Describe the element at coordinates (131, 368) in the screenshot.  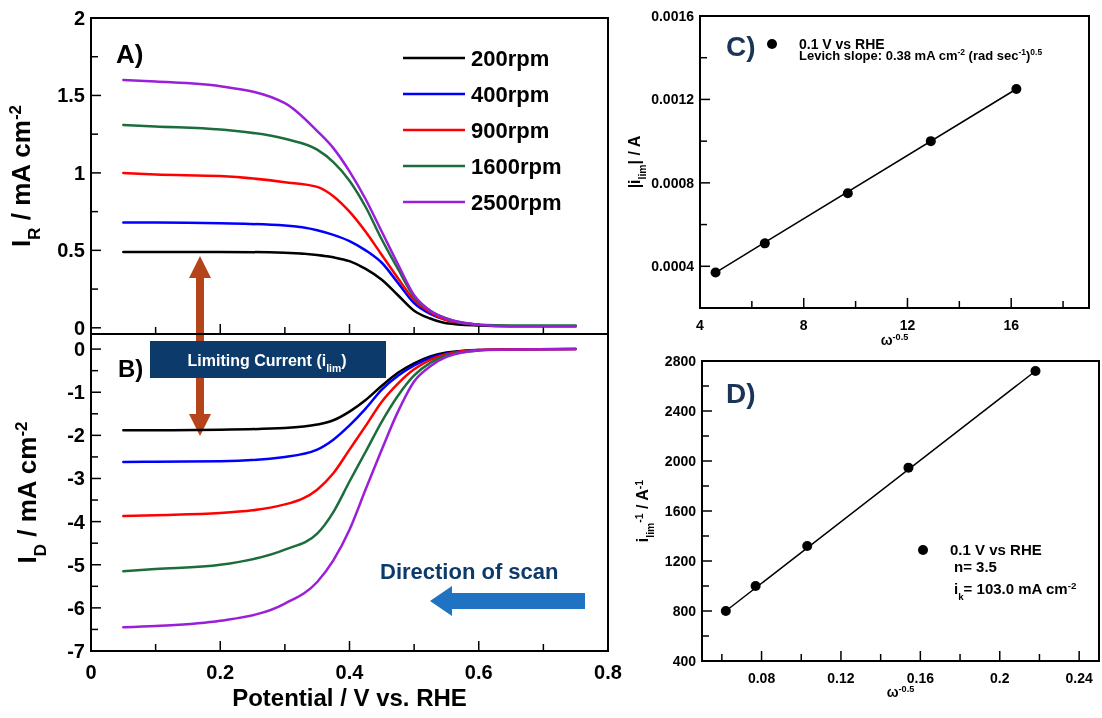
I see `annotation: B)` at that location.